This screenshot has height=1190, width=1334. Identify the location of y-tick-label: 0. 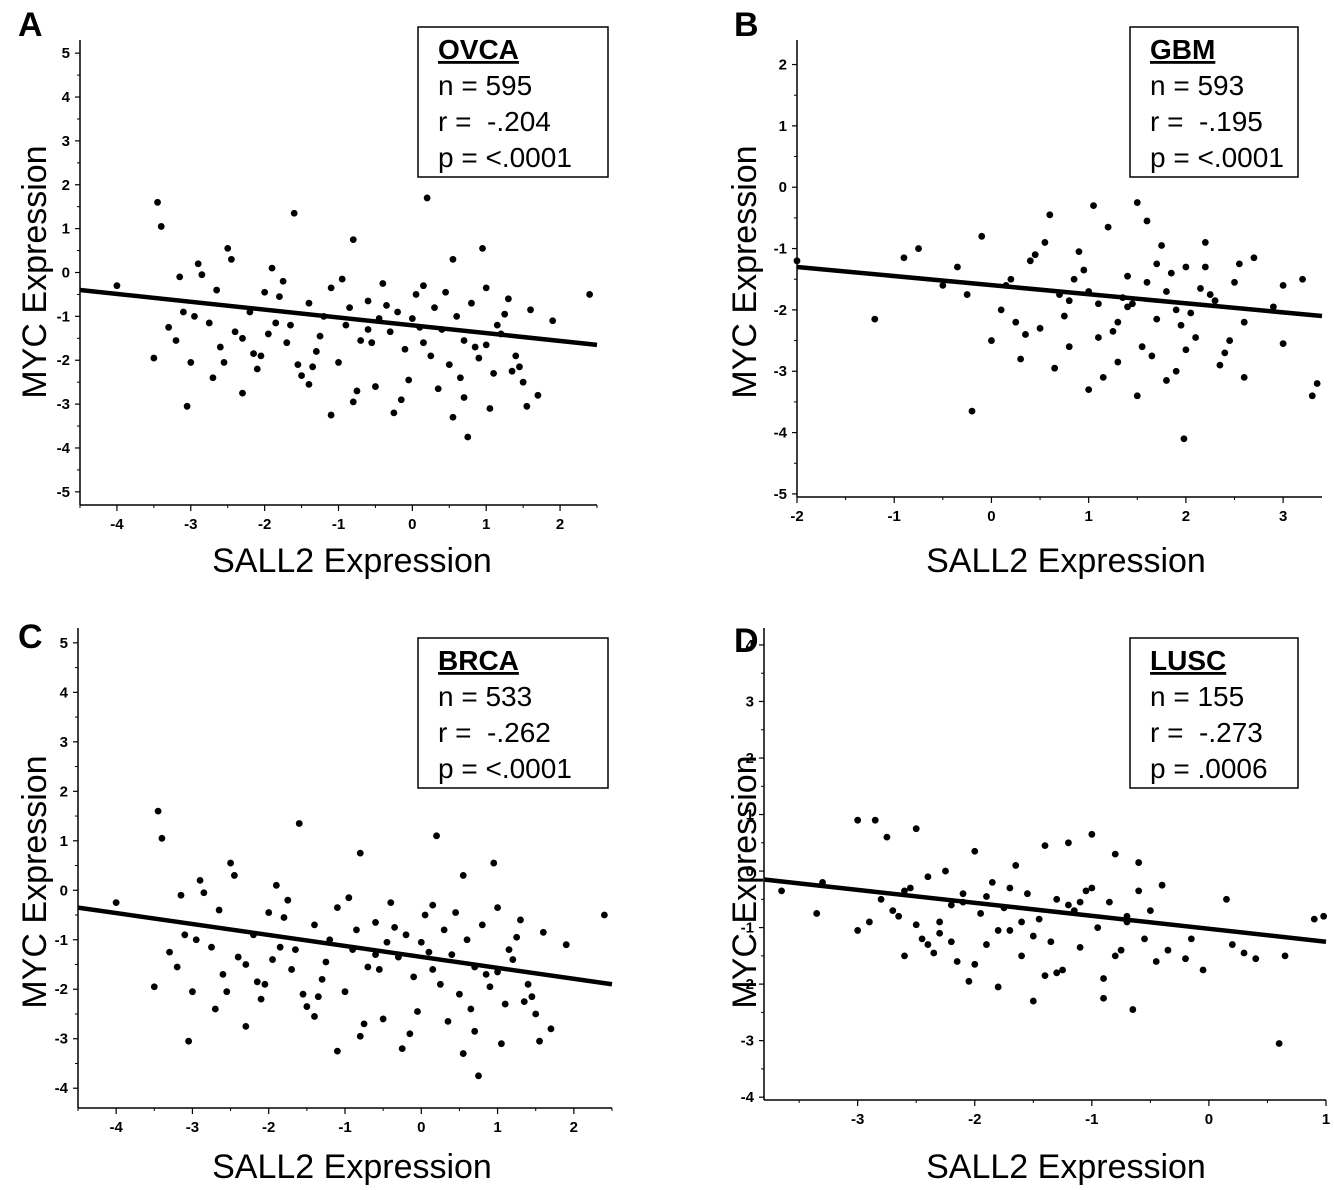
(66, 273).